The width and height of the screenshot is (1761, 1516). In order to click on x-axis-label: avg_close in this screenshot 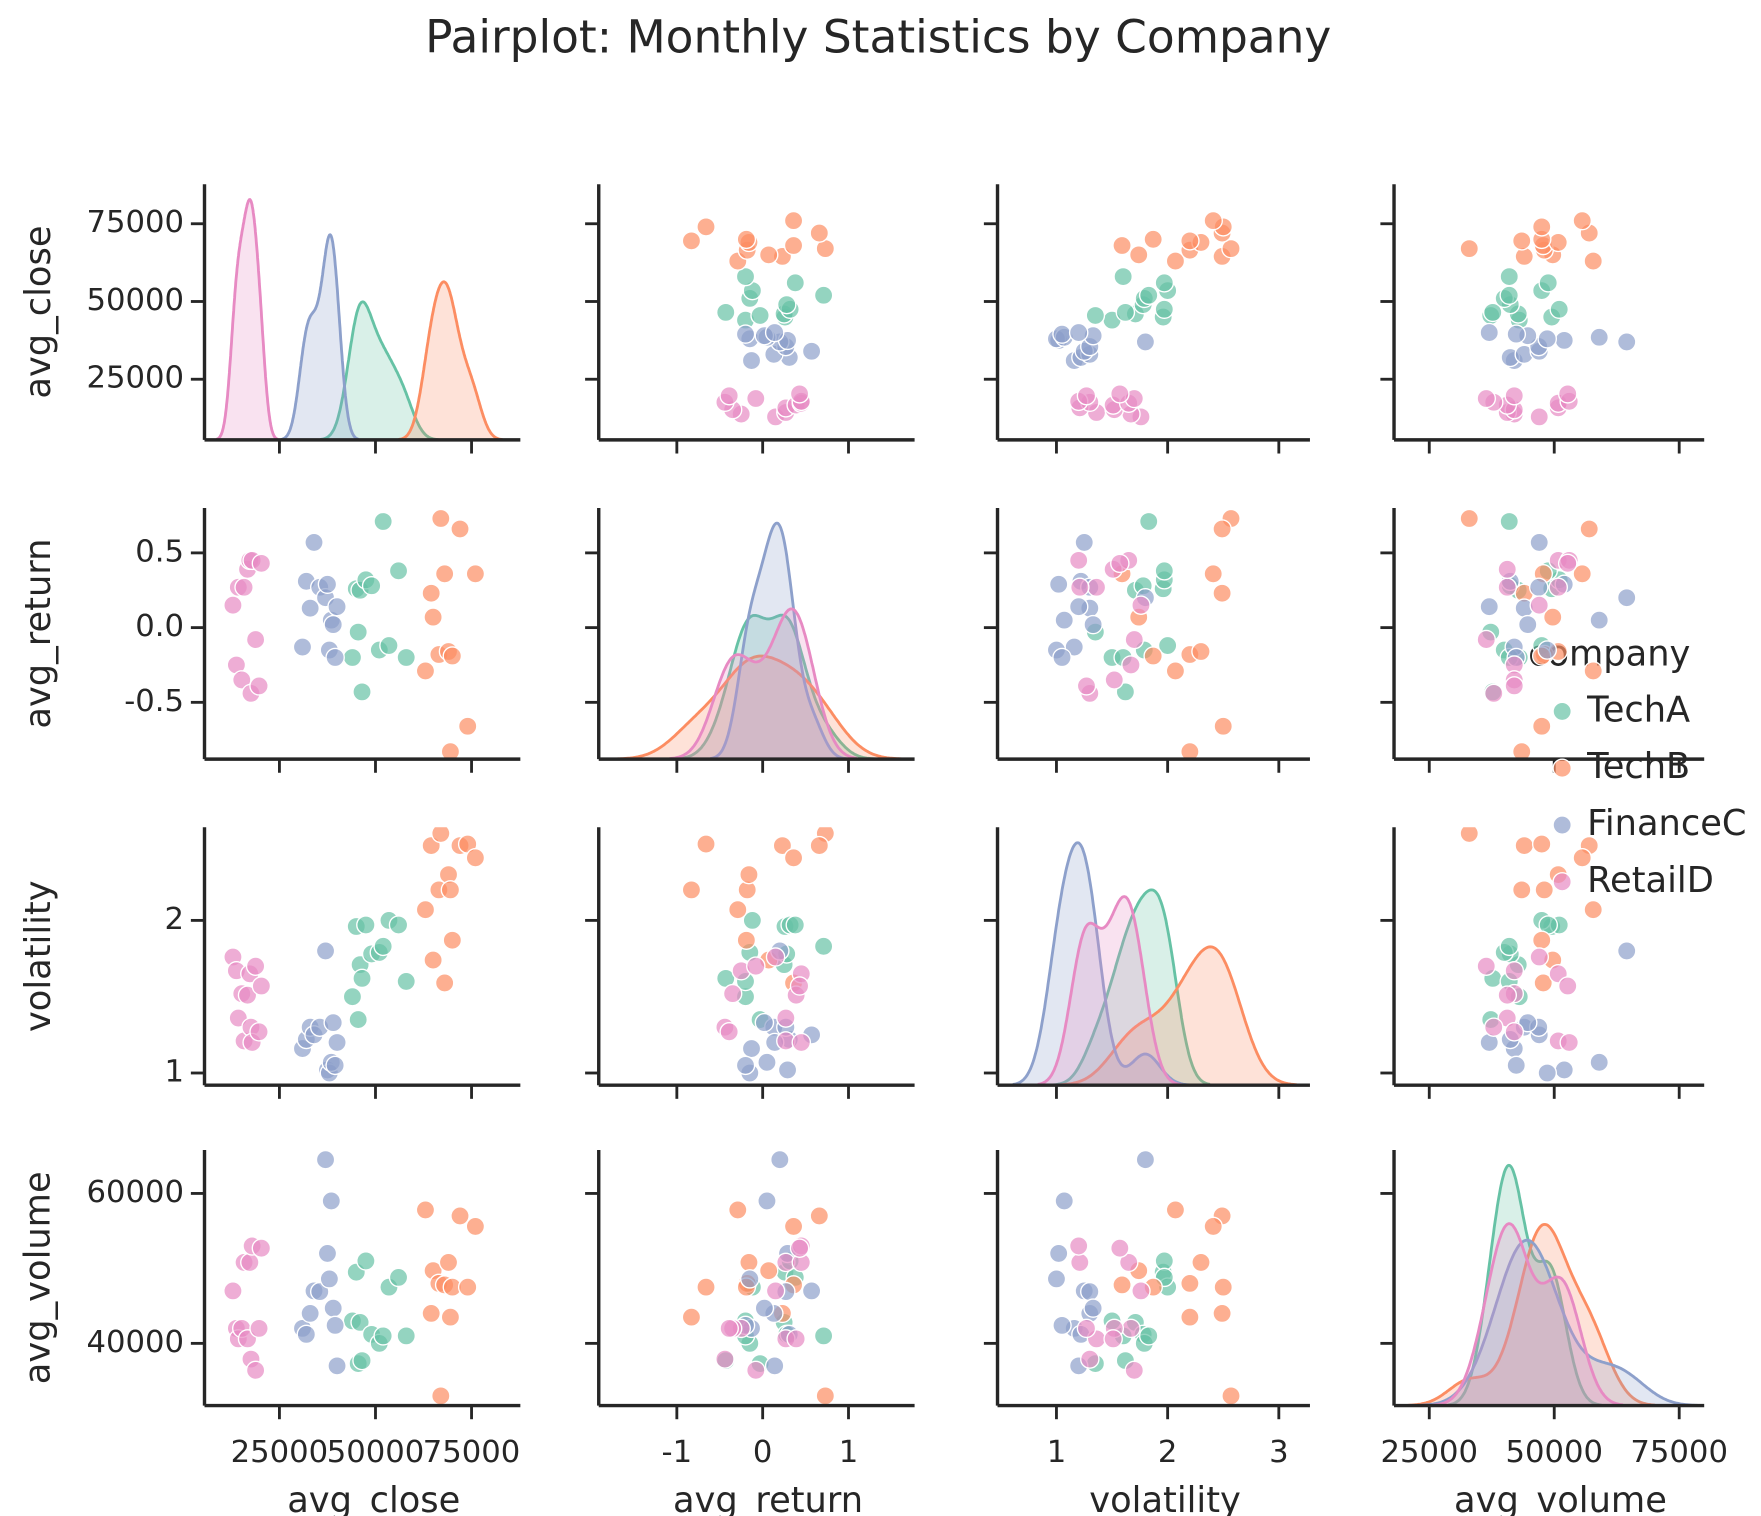, I will do `click(373, 1498)`.